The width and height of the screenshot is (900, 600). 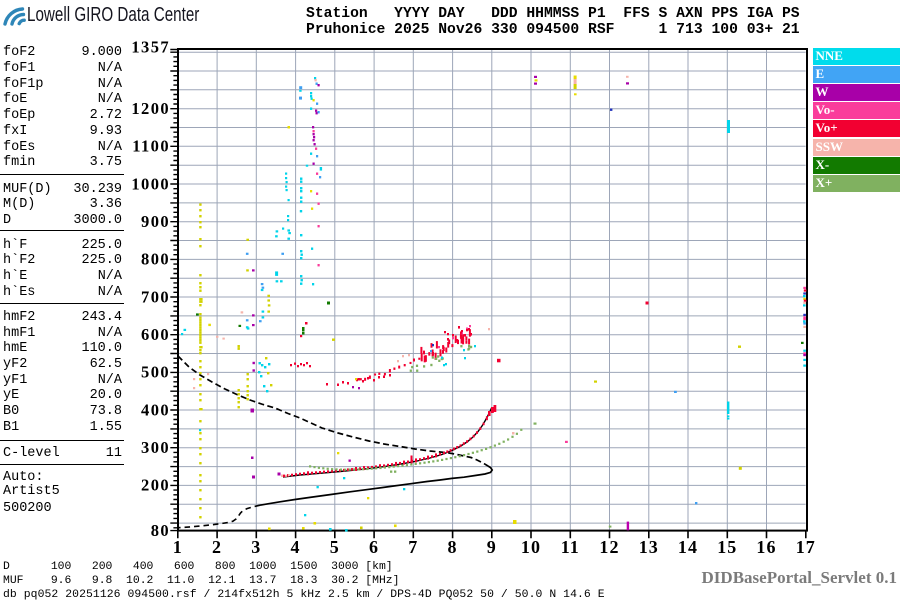 What do you see at coordinates (688, 547) in the screenshot?
I see `svg-text: 14` at bounding box center [688, 547].